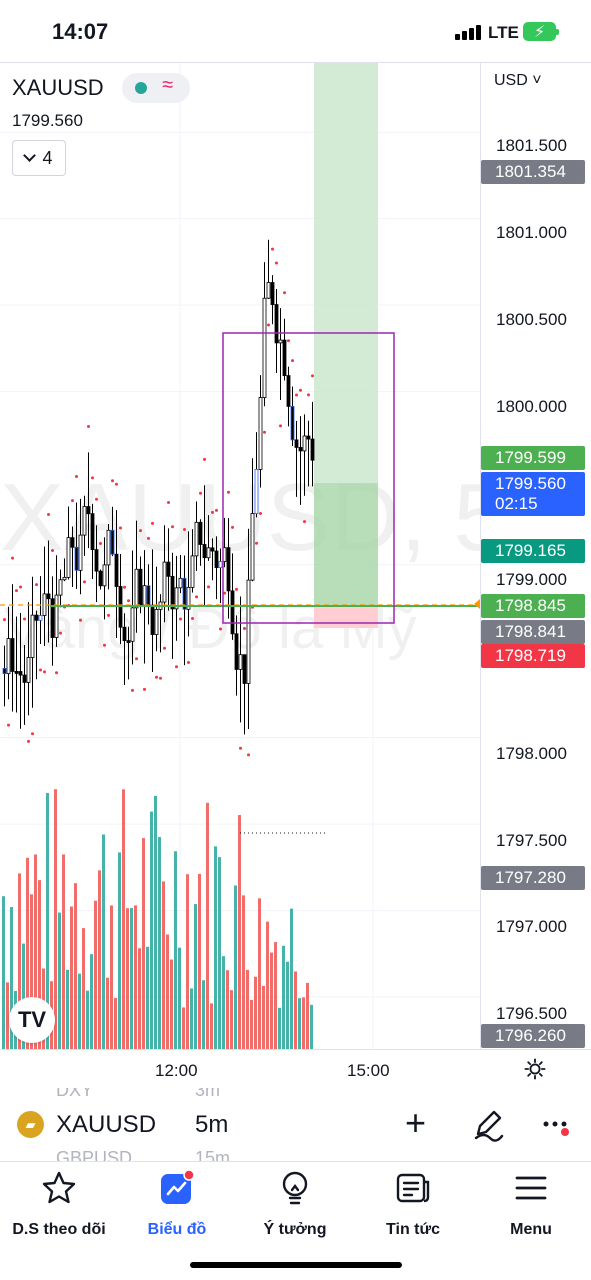  What do you see at coordinates (58, 87) in the screenshot?
I see `symbol-title: XAUUSD` at bounding box center [58, 87].